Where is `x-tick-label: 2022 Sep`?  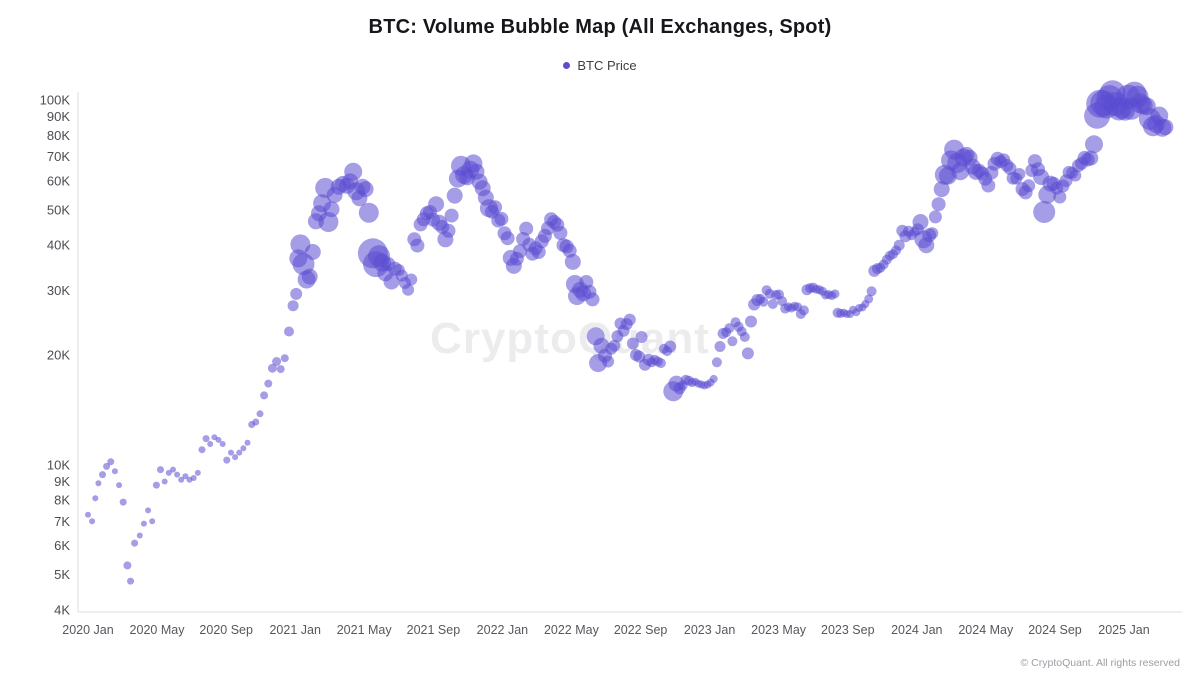
x-tick-label: 2022 Sep is located at coordinates (641, 630).